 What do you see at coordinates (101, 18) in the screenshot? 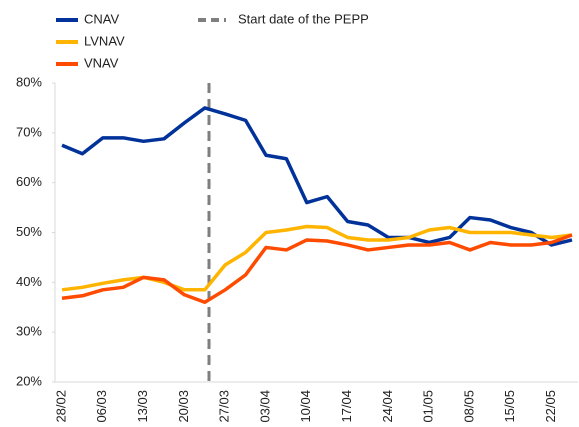
I see `legend-label: CNAV` at bounding box center [101, 18].